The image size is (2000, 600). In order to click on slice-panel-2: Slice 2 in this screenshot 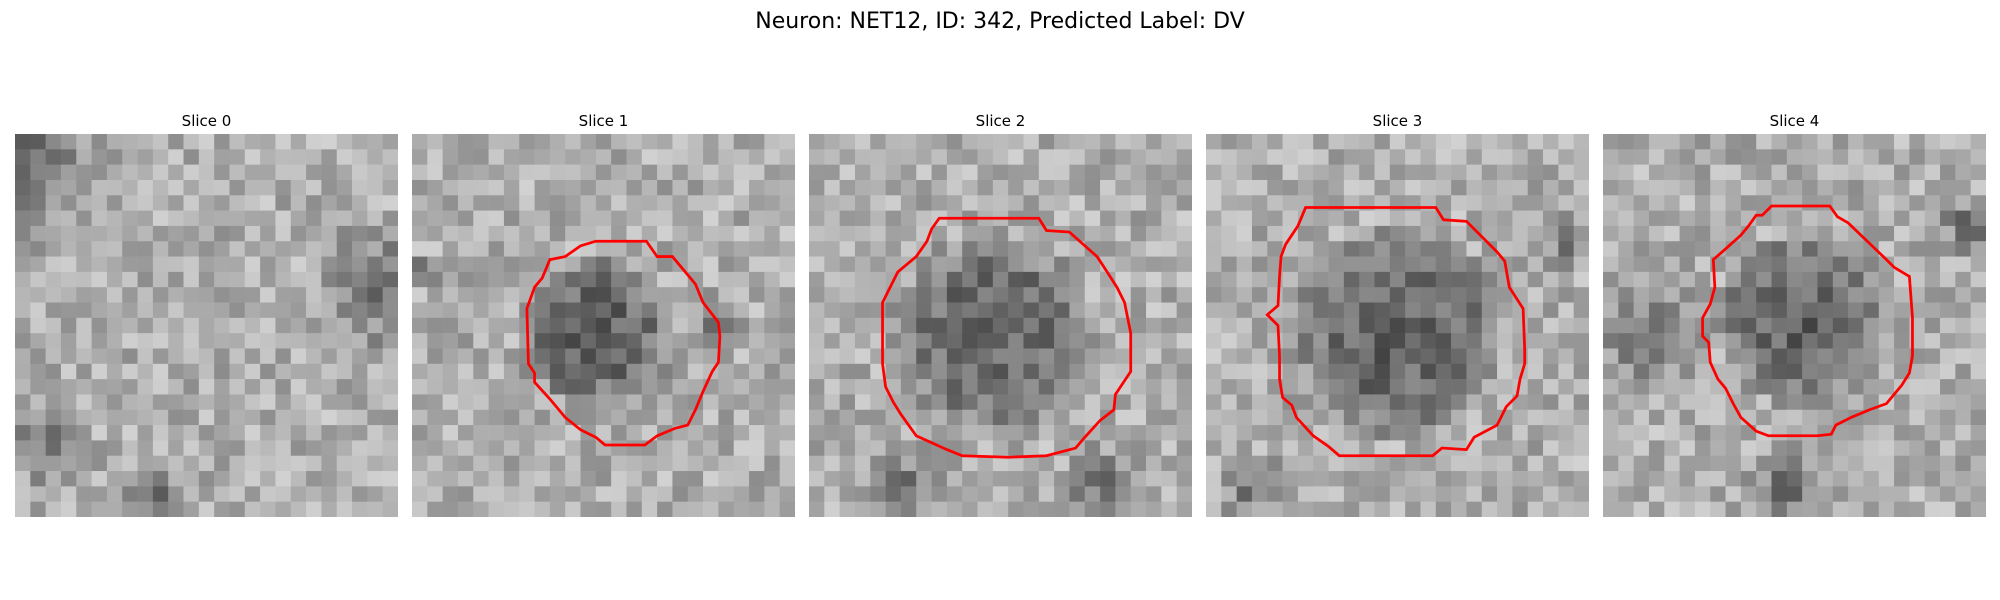, I will do `click(1000, 314)`.